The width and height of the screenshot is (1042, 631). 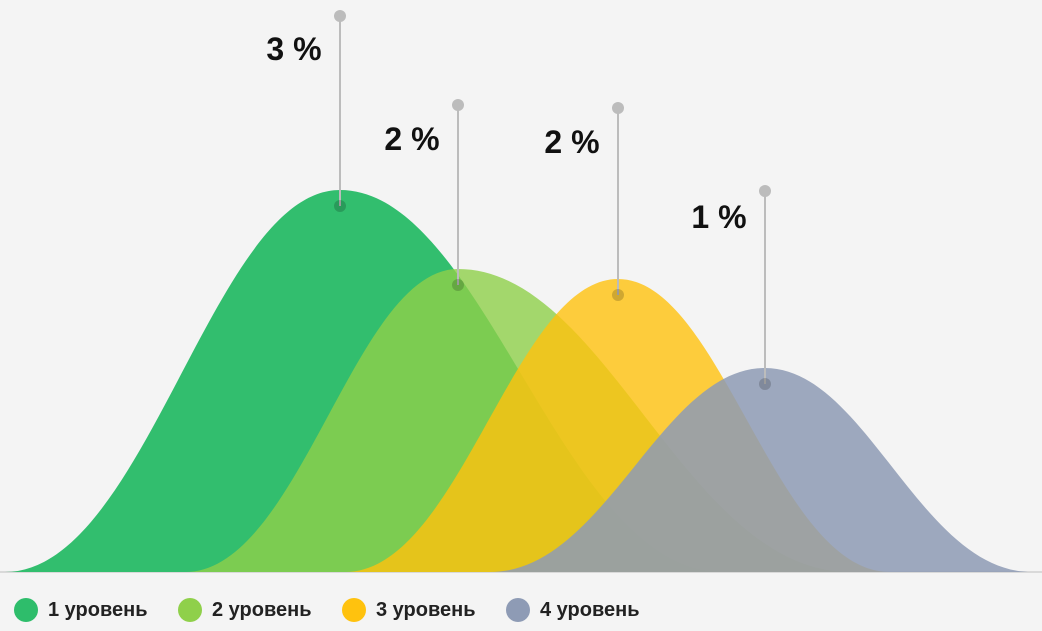 I want to click on legend-item-level-2: 2 уровень, so click(x=260, y=610).